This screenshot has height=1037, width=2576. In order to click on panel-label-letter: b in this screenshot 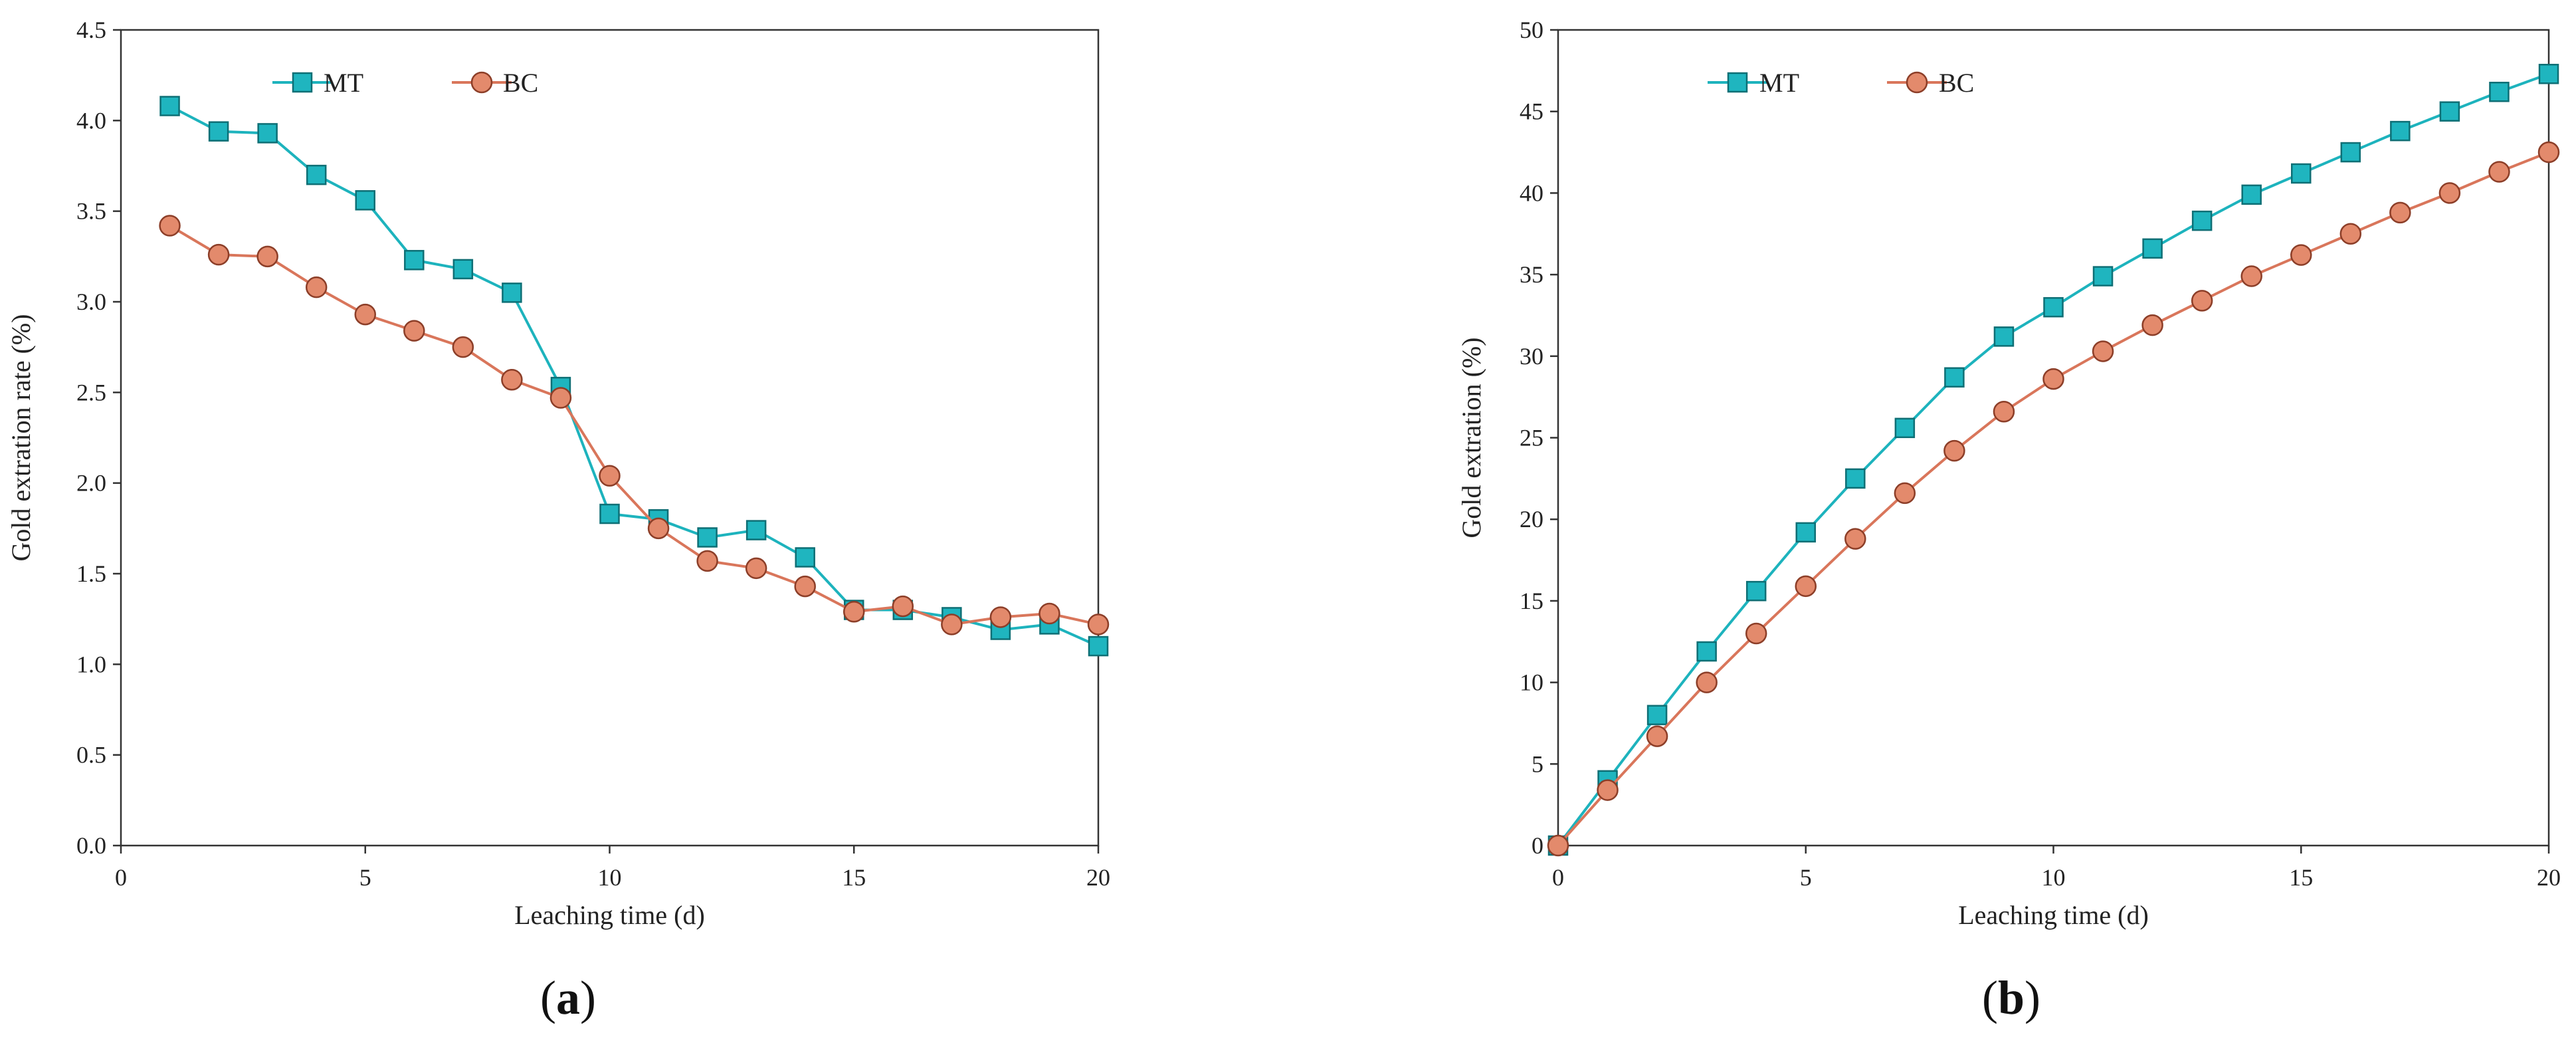, I will do `click(2012, 997)`.